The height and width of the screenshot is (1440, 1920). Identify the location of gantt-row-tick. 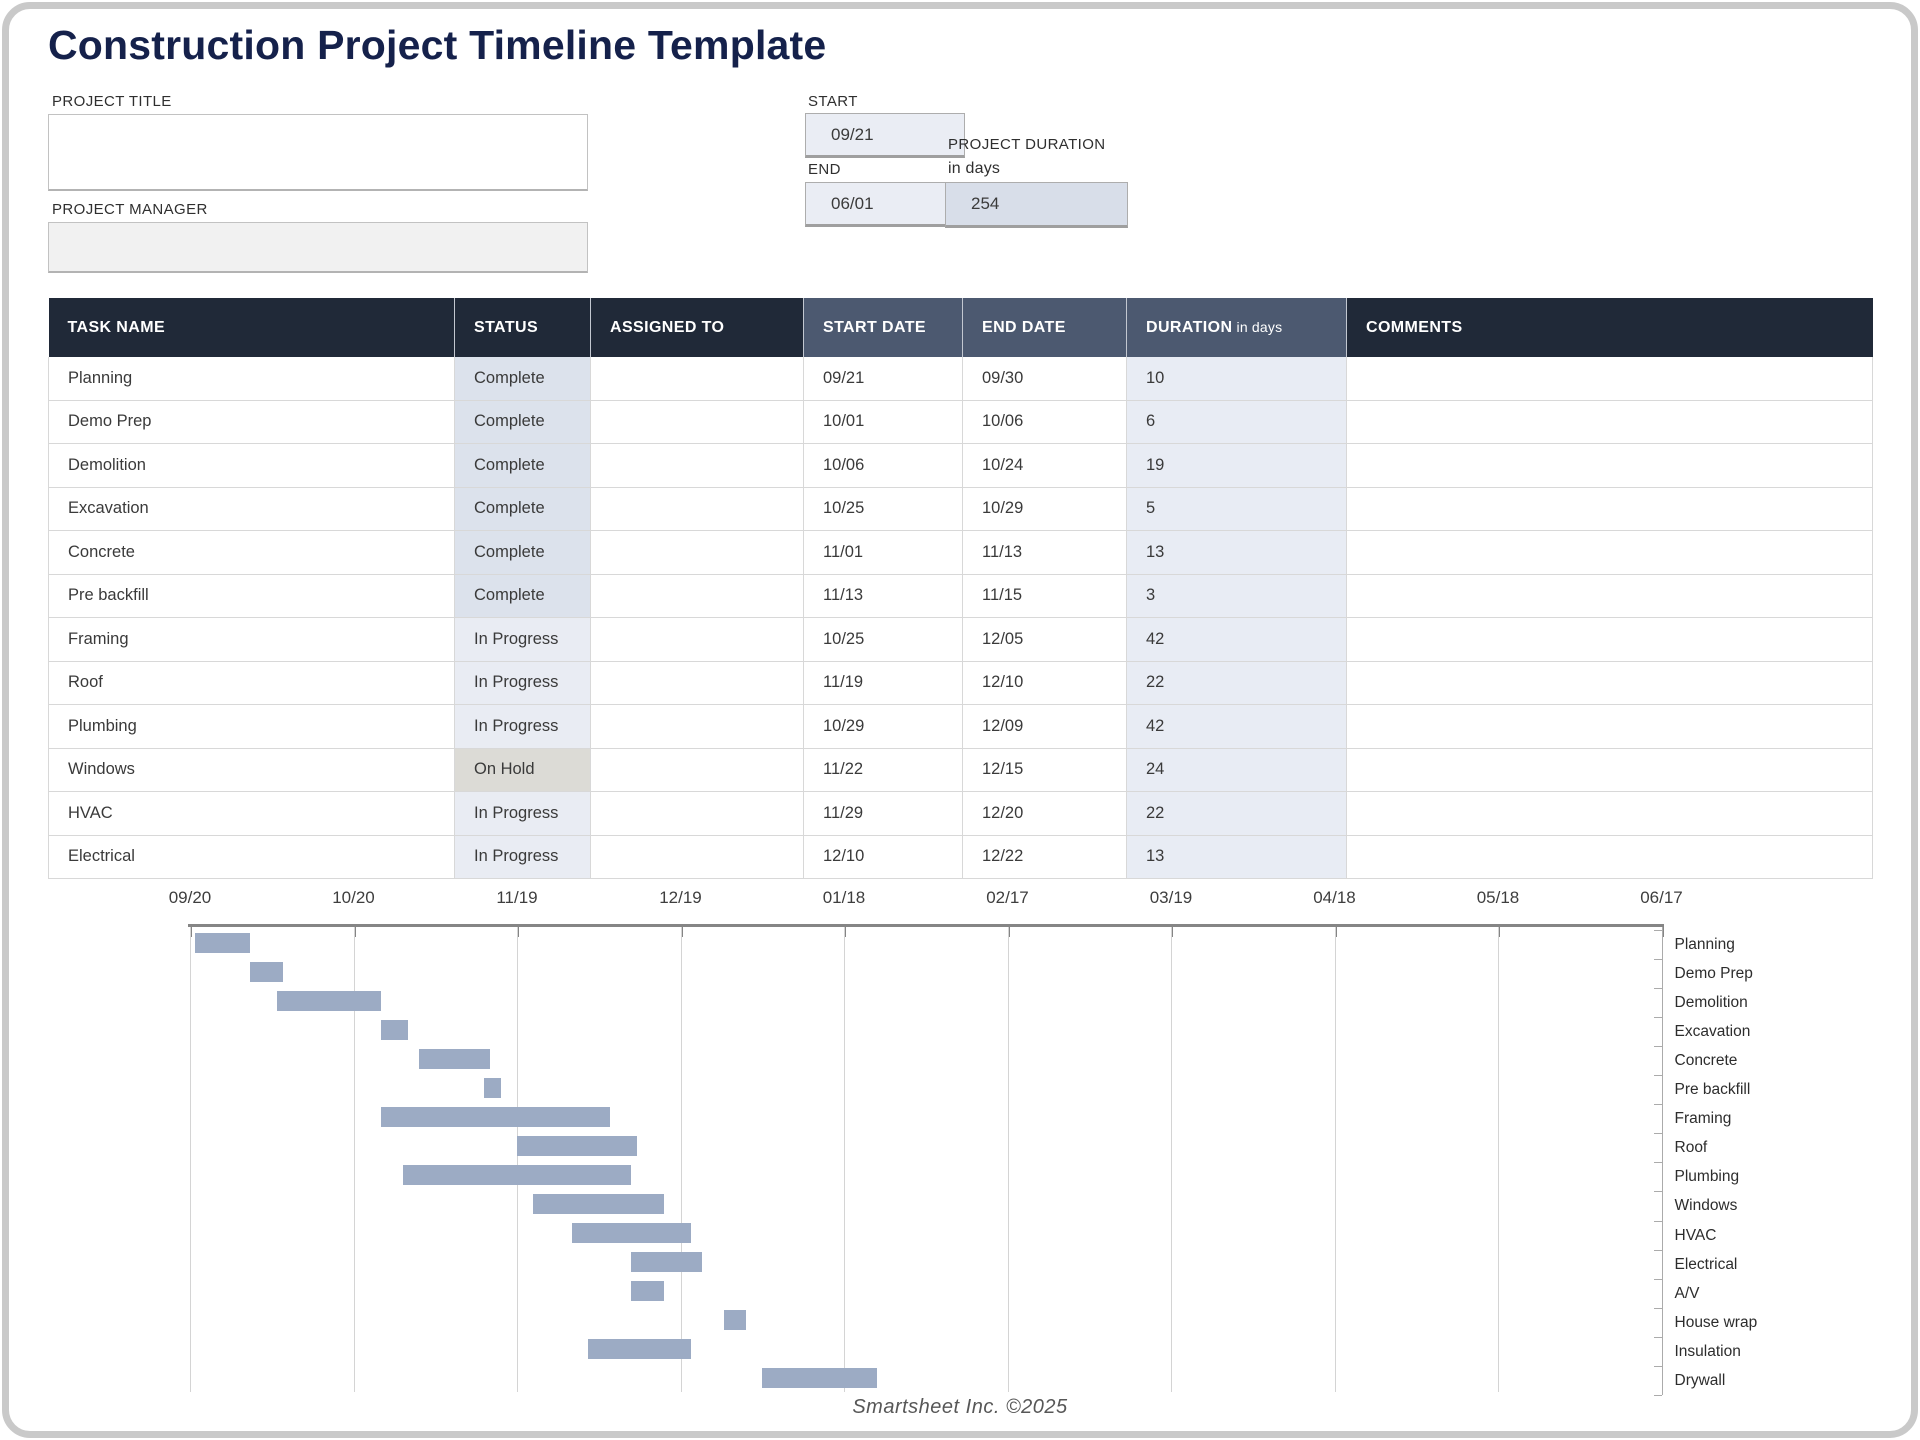
(1657, 1221).